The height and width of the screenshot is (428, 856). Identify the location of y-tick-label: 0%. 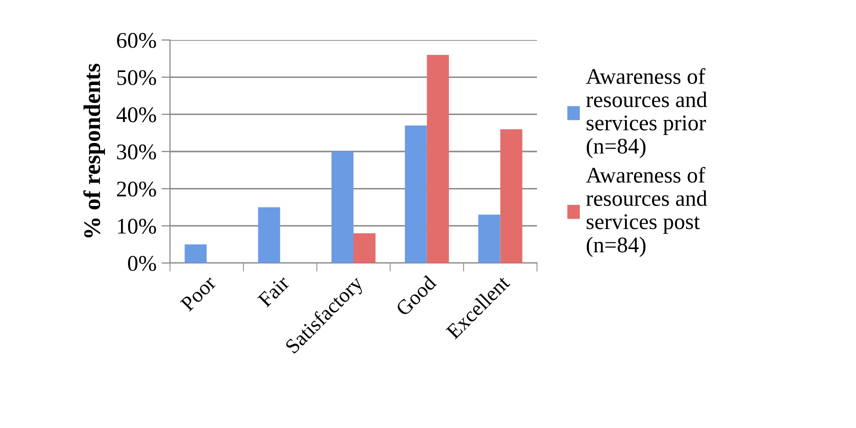
(142, 263).